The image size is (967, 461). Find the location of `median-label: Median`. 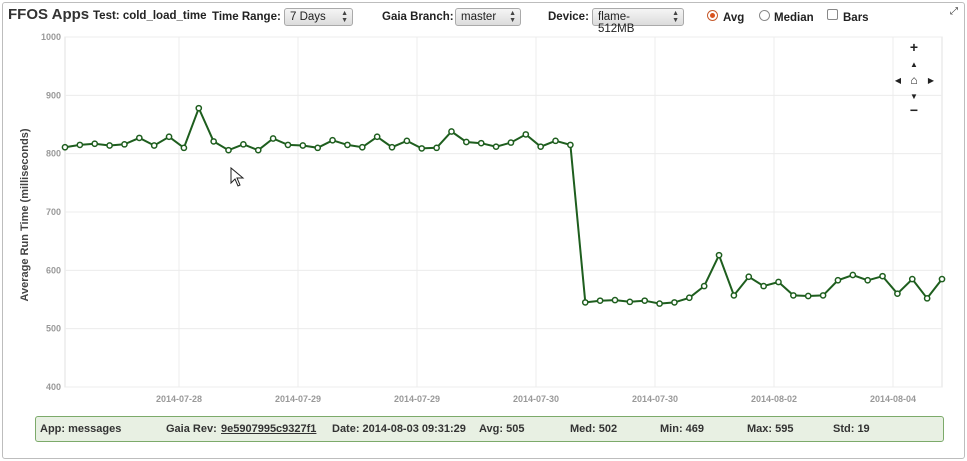

median-label: Median is located at coordinates (794, 18).